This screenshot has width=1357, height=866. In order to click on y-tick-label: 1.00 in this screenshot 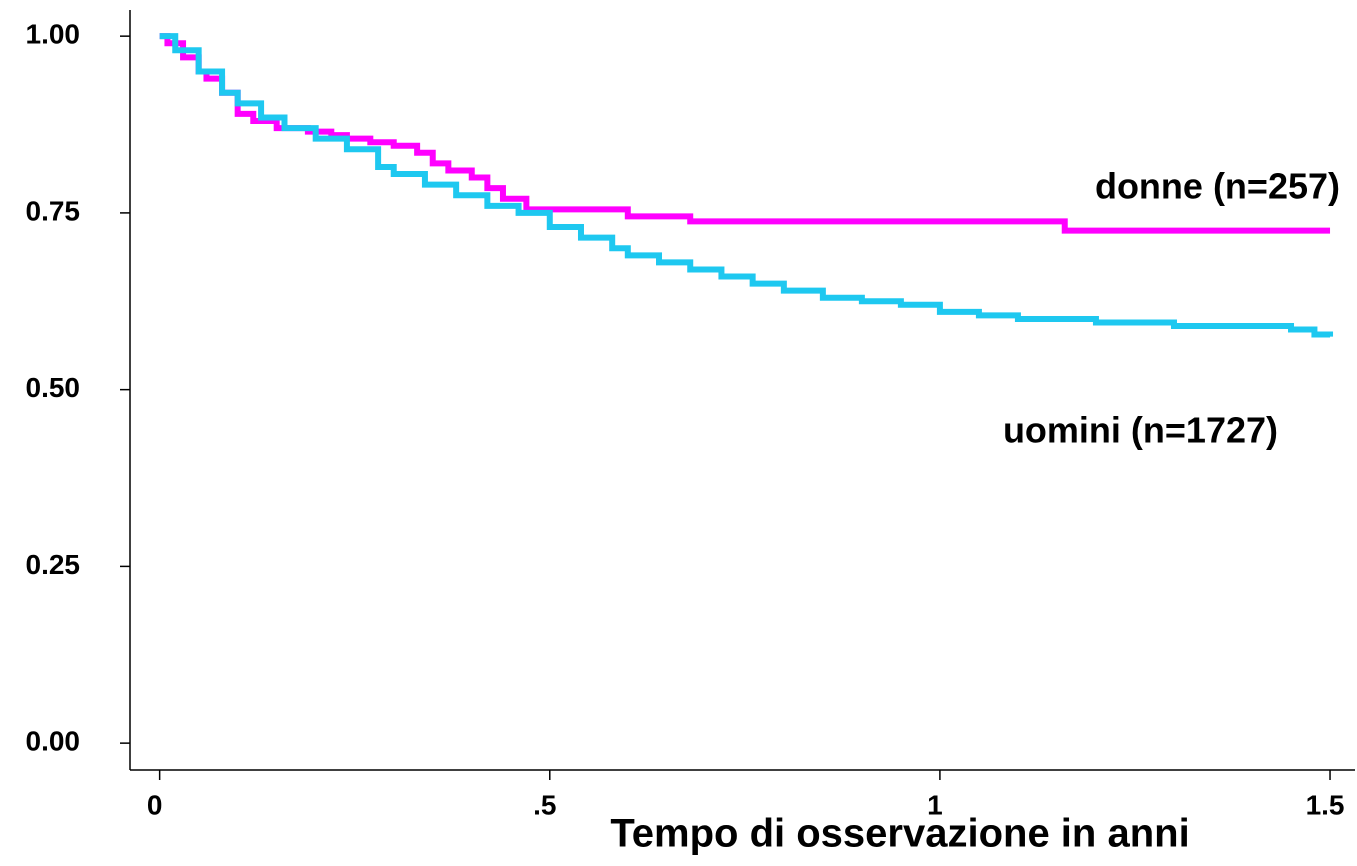, I will do `click(53, 34)`.